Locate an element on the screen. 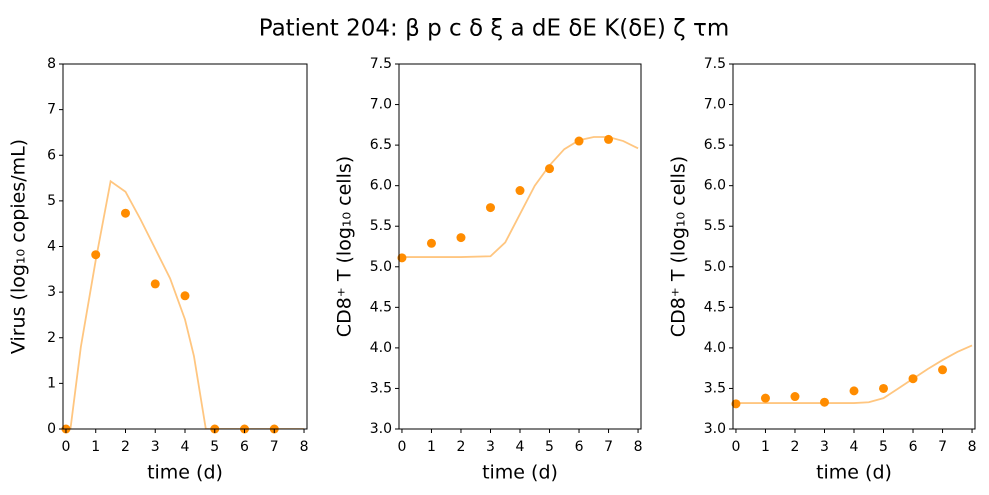  y-tick-label: 4 is located at coordinates (51, 247).